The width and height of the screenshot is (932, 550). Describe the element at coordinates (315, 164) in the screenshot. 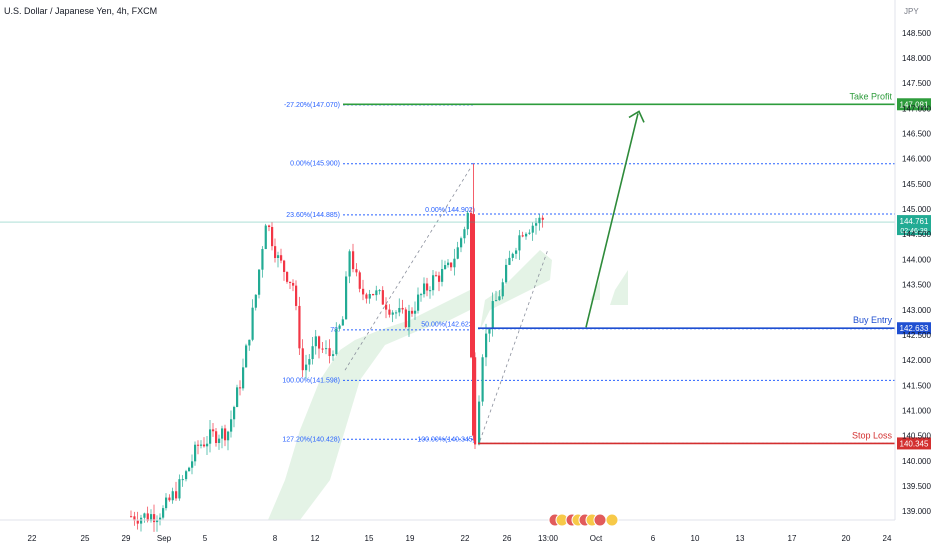

I see `fib-label: 0.00%(145.900)` at that location.